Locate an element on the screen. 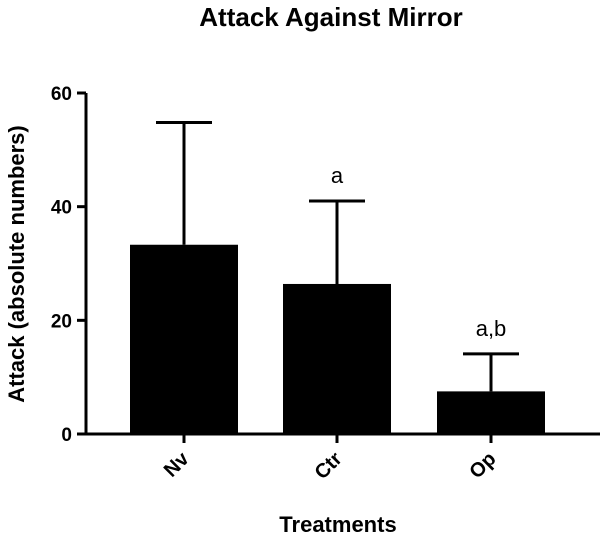  bar-nv is located at coordinates (184, 339).